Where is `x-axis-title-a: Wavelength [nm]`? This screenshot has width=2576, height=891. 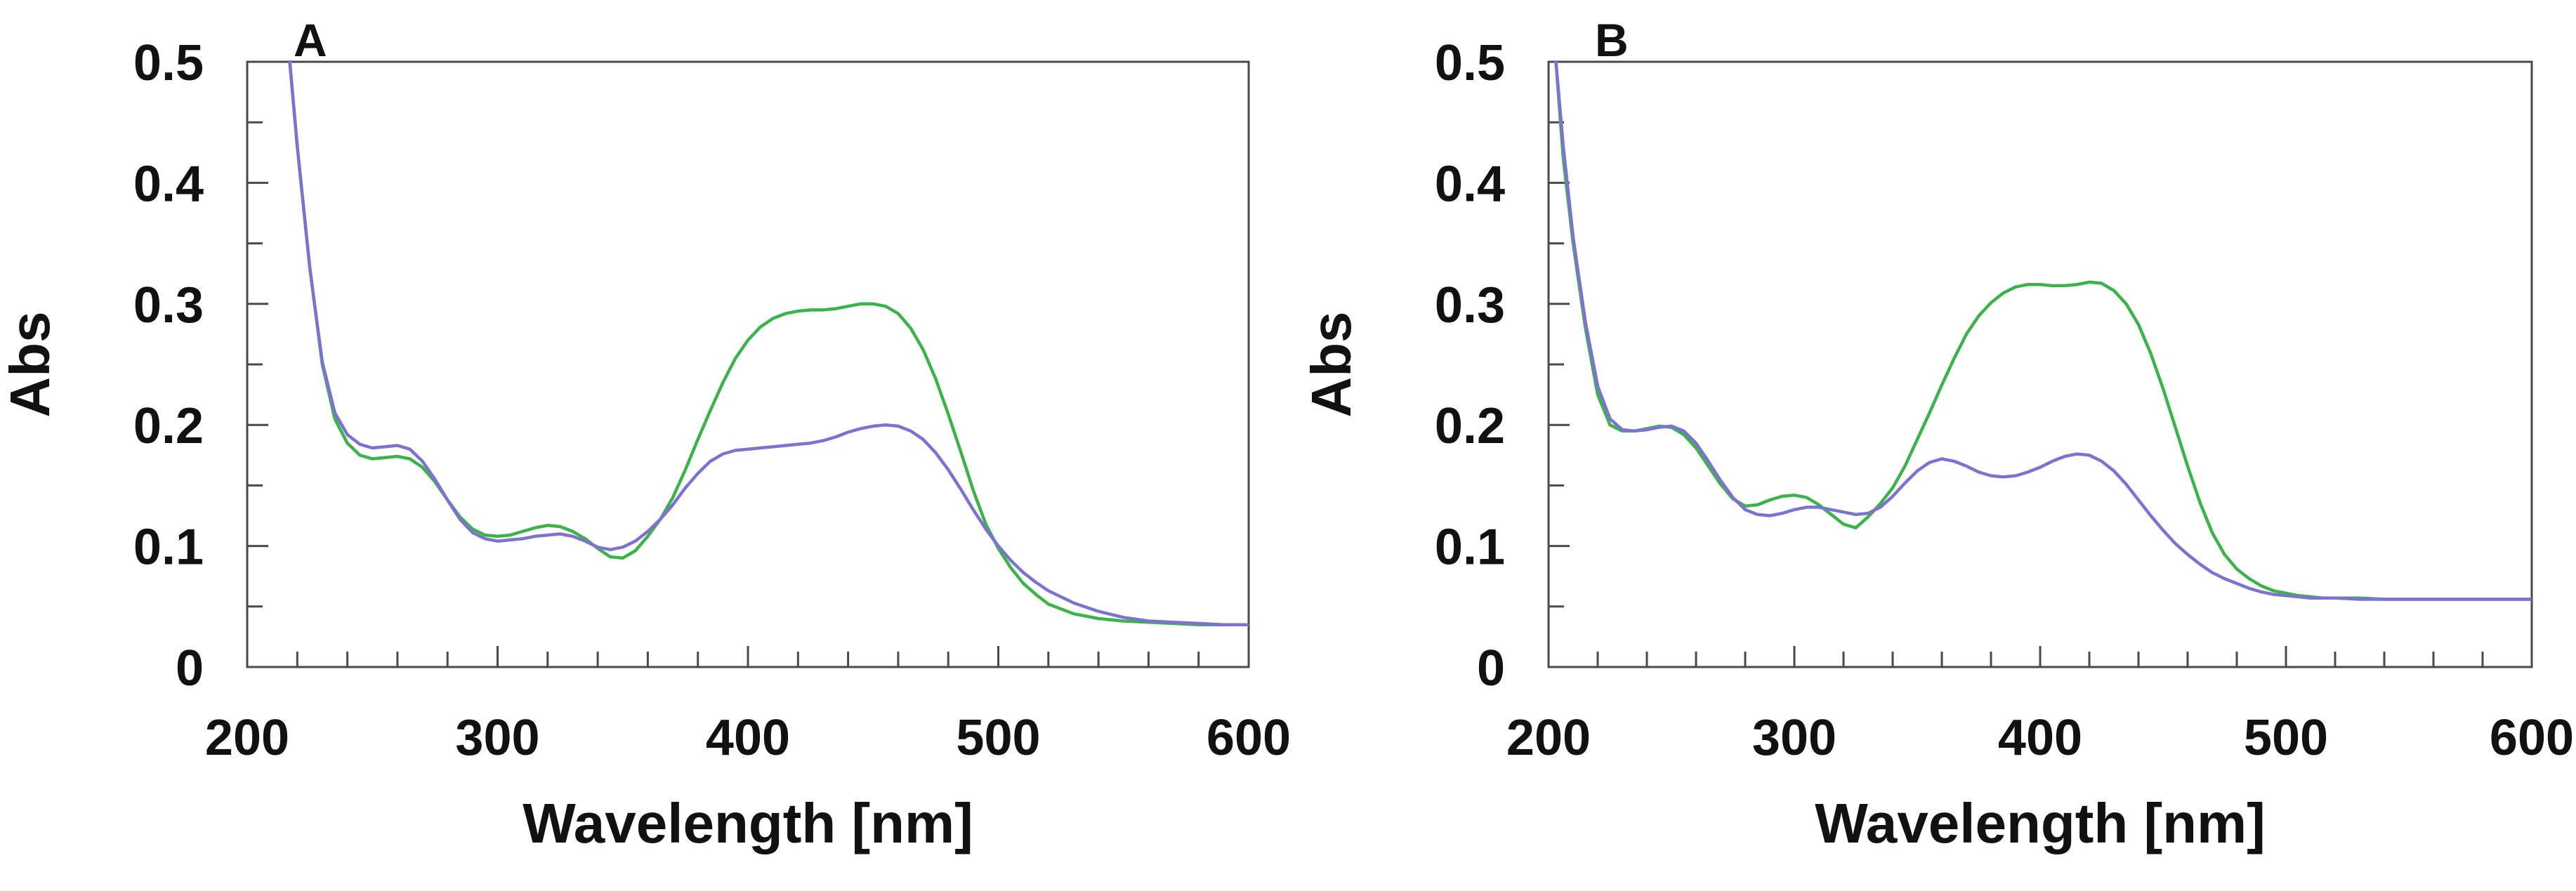 x-axis-title-a: Wavelength [nm] is located at coordinates (748, 823).